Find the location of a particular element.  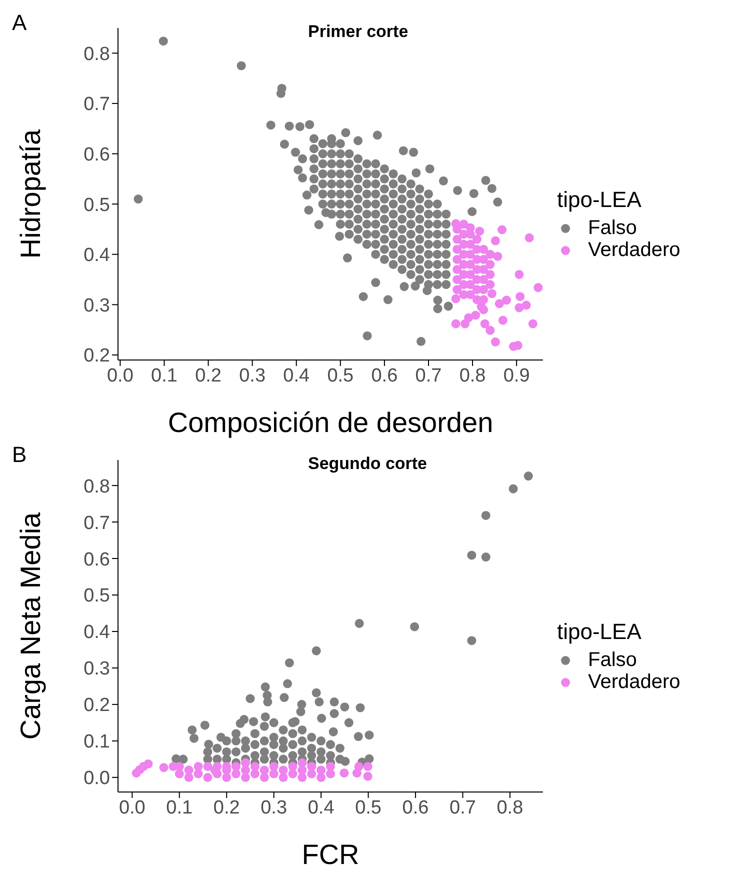

y-tick-label: 0.1 is located at coordinates (97, 742).